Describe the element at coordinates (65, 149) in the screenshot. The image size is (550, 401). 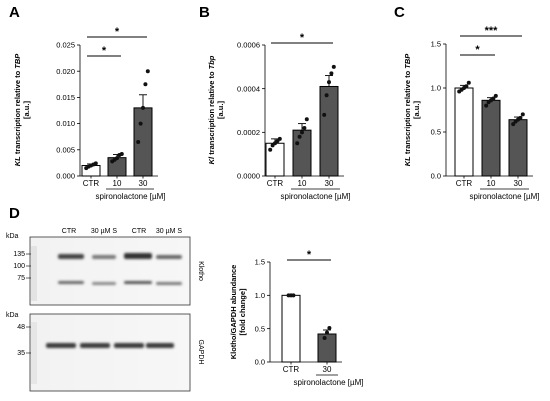
I see `y-tick-label: 0.005` at that location.